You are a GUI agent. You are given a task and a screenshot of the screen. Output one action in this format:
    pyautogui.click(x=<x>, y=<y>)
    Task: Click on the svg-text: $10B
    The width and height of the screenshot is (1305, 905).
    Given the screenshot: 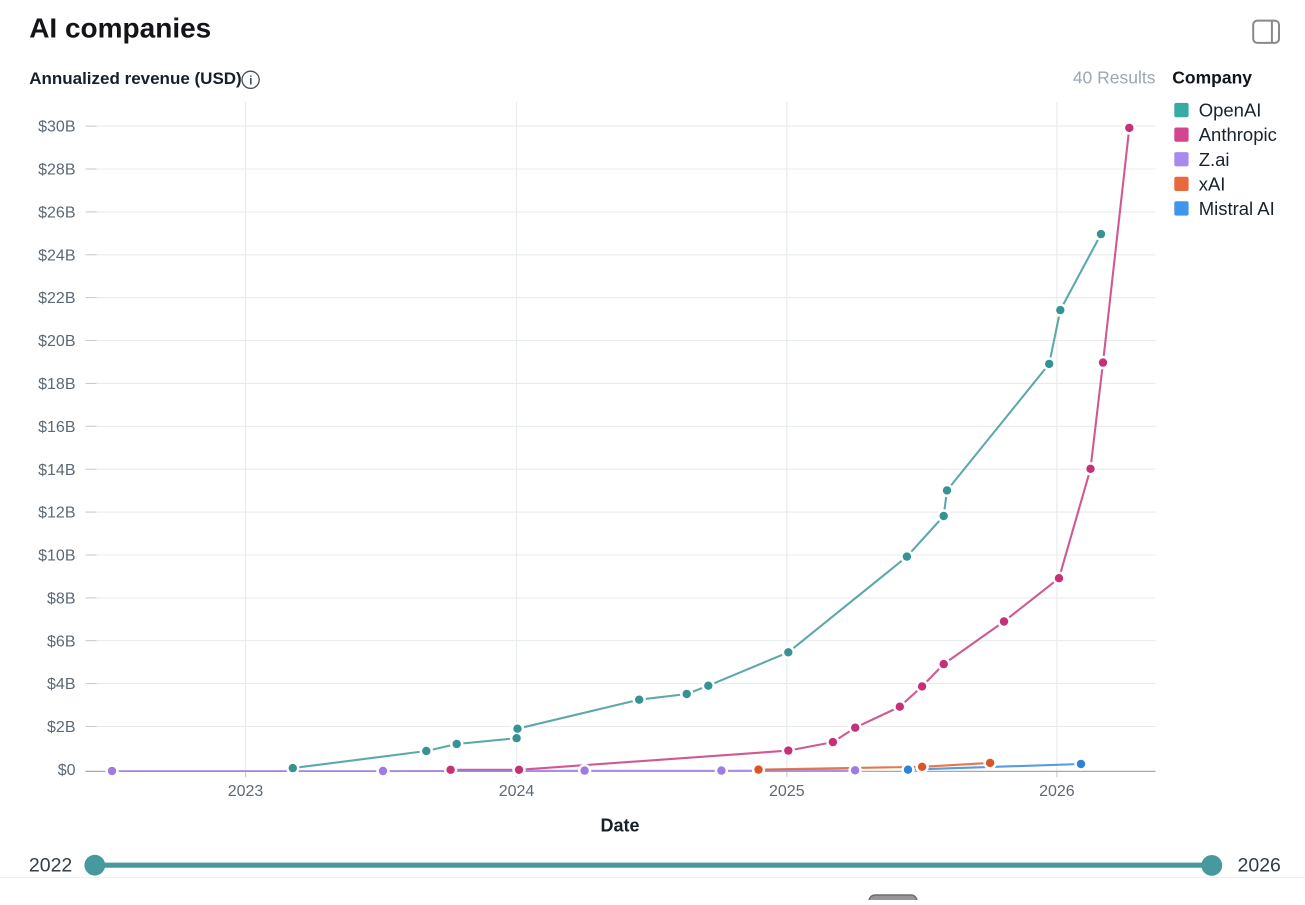 What is the action you would take?
    pyautogui.click(x=56, y=556)
    